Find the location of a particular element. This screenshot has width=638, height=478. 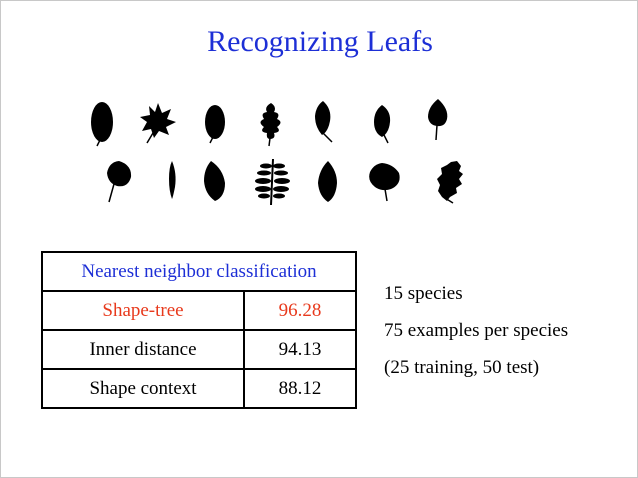

narrow-leaf-icon is located at coordinates (172, 180).